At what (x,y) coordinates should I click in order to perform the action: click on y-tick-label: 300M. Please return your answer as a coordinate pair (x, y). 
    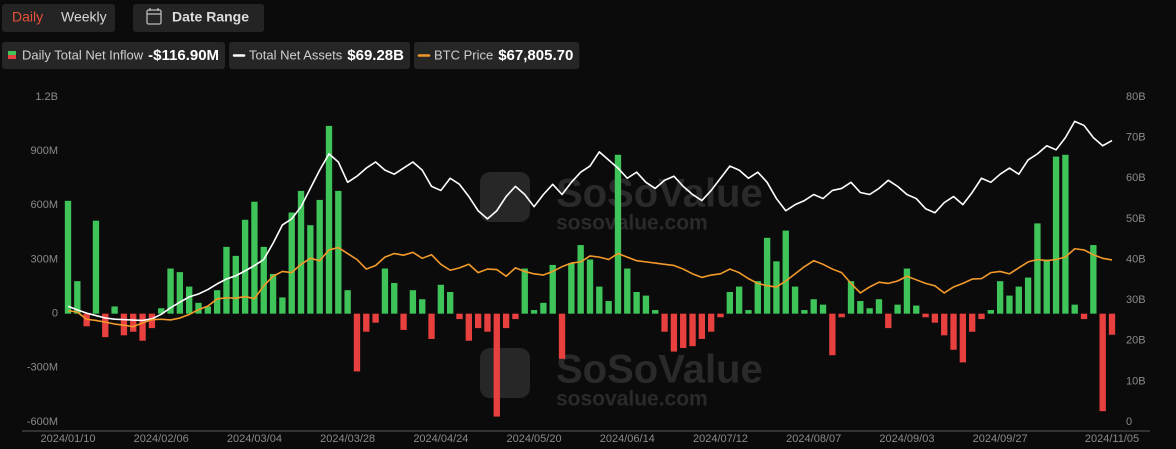
    Looking at the image, I should click on (44, 259).